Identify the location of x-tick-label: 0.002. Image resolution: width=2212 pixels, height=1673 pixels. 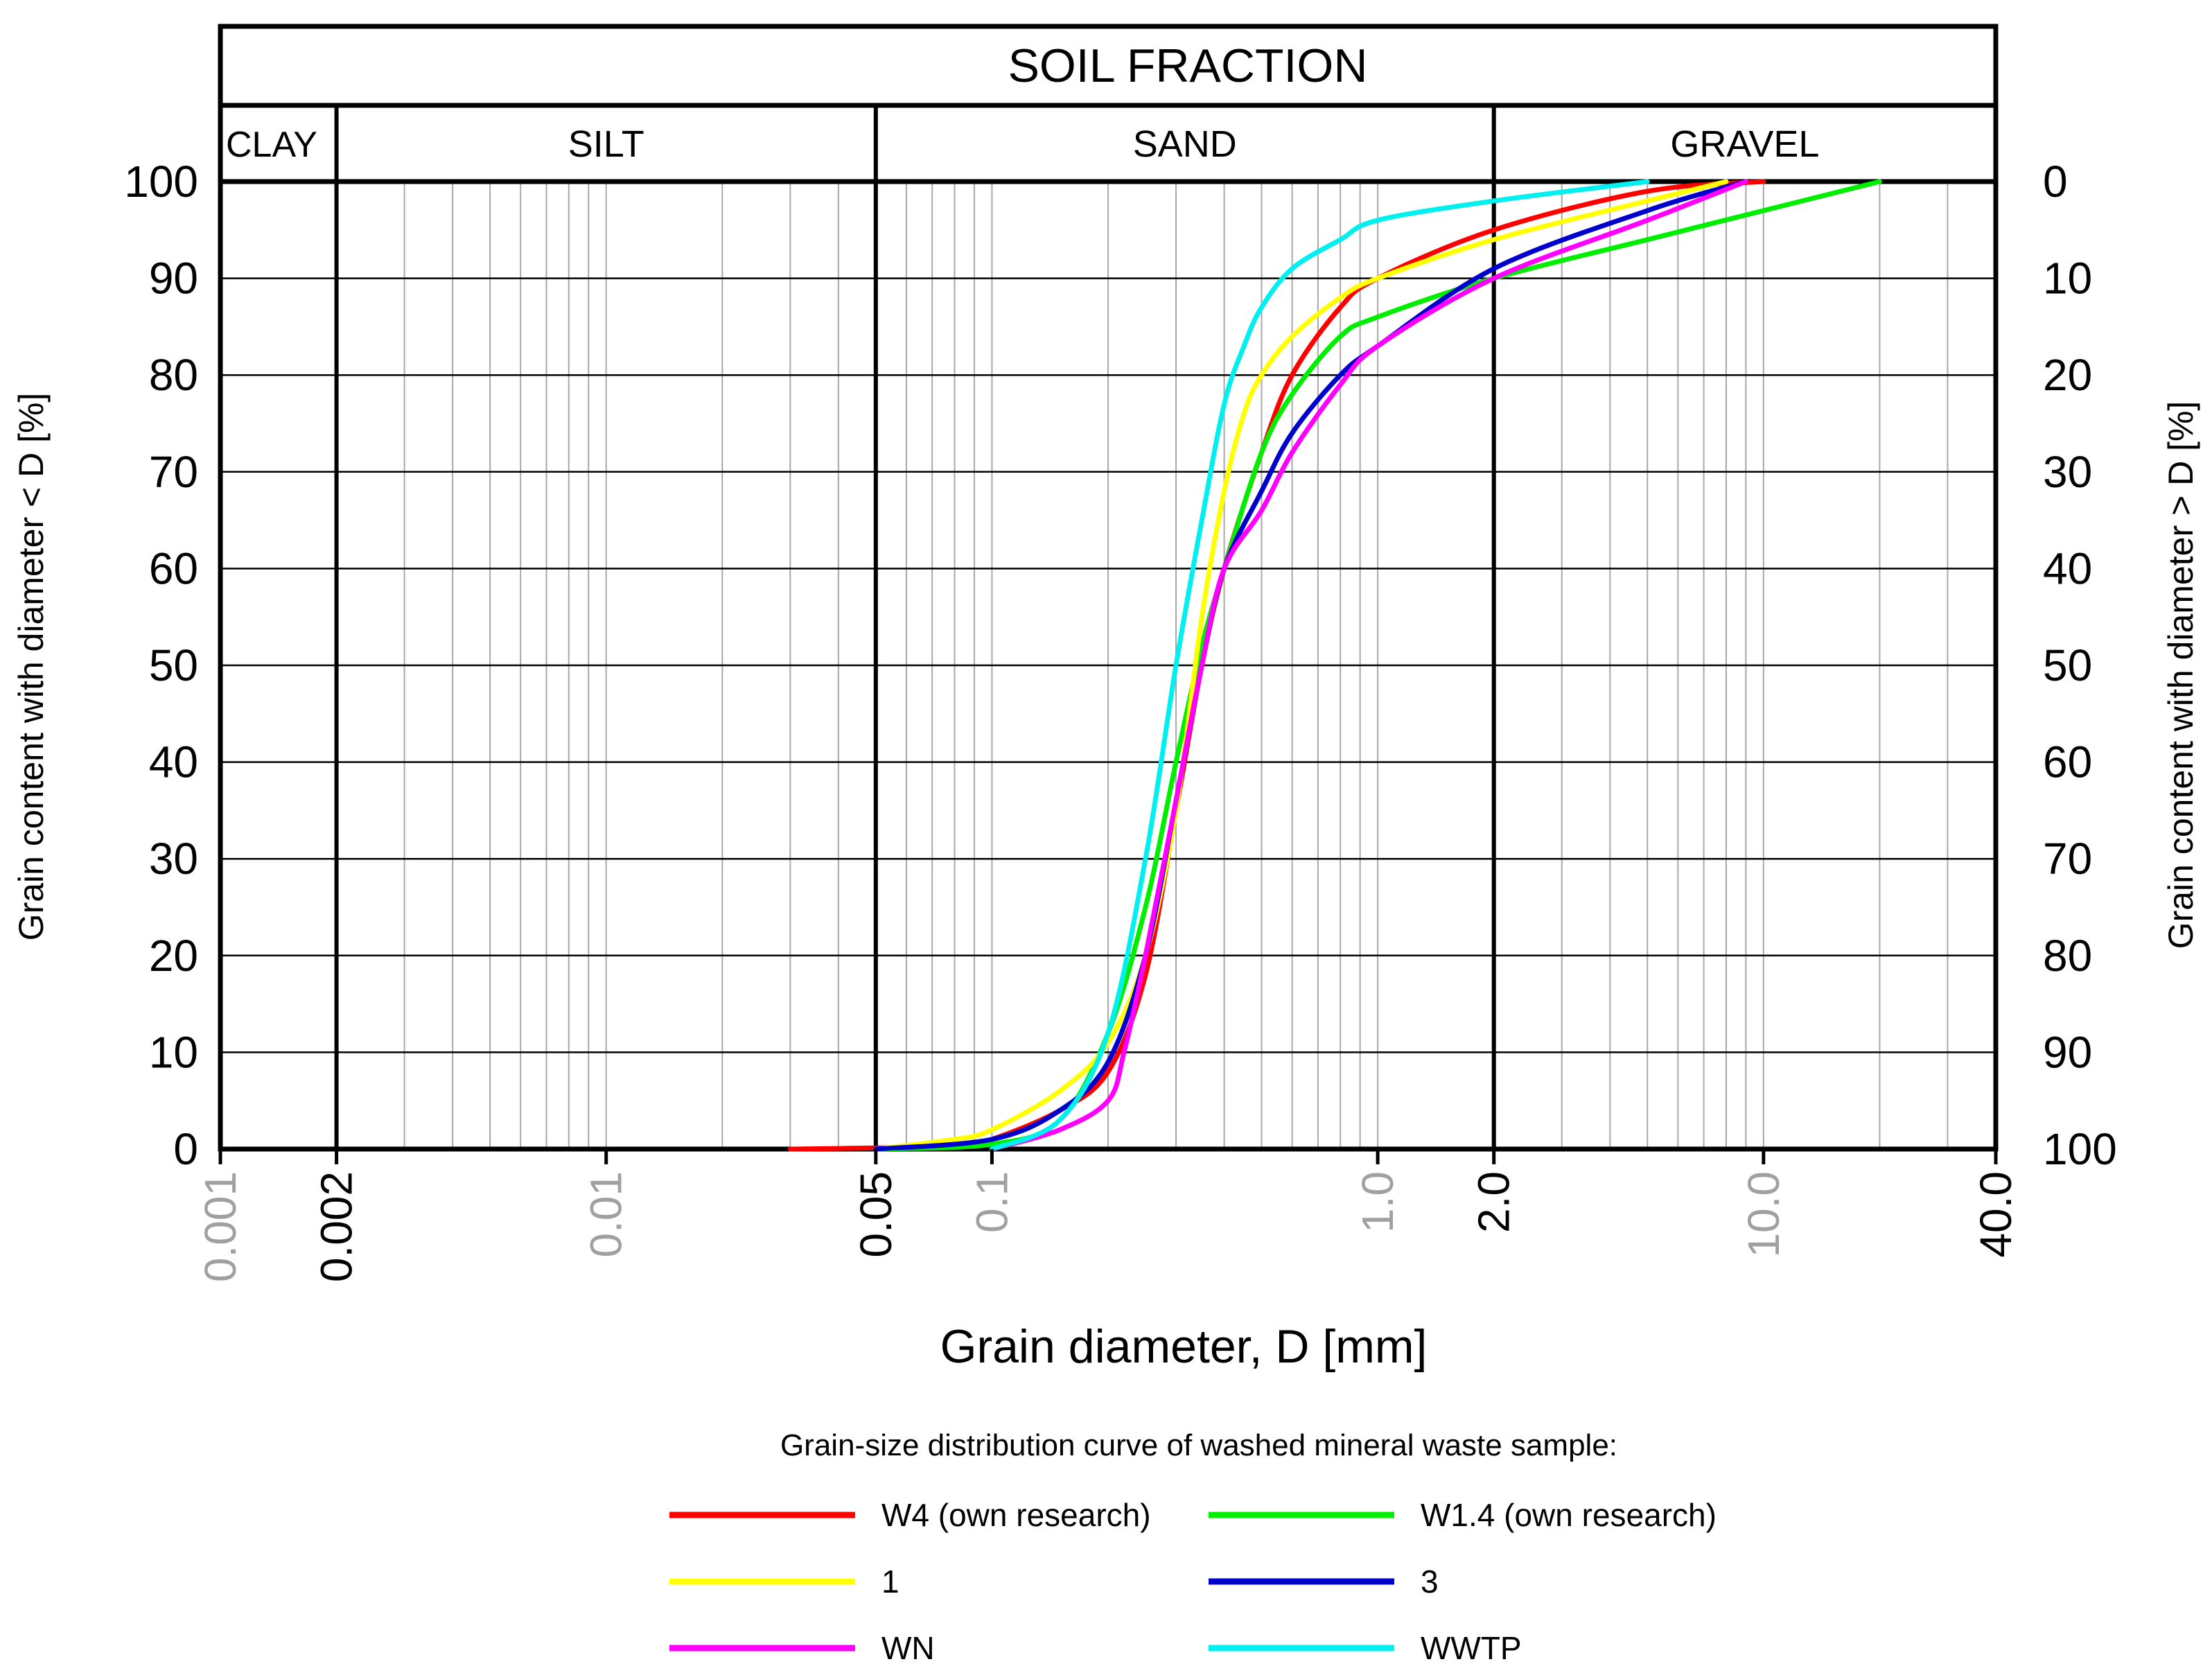
(337, 1226).